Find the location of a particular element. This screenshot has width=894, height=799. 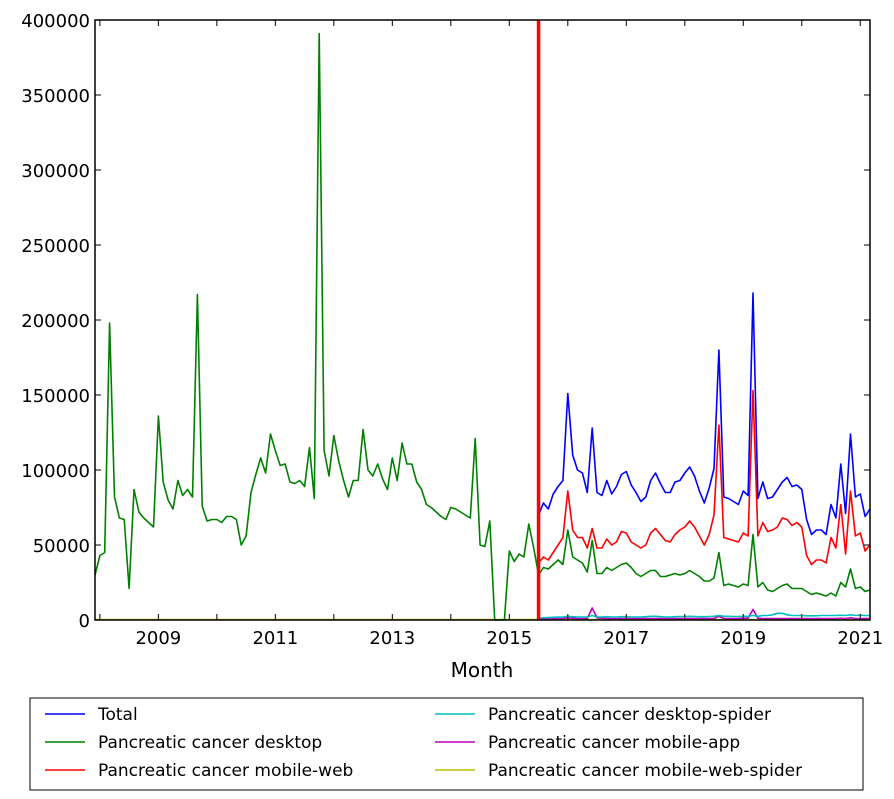

x-tick-label: 2009 is located at coordinates (158, 638).